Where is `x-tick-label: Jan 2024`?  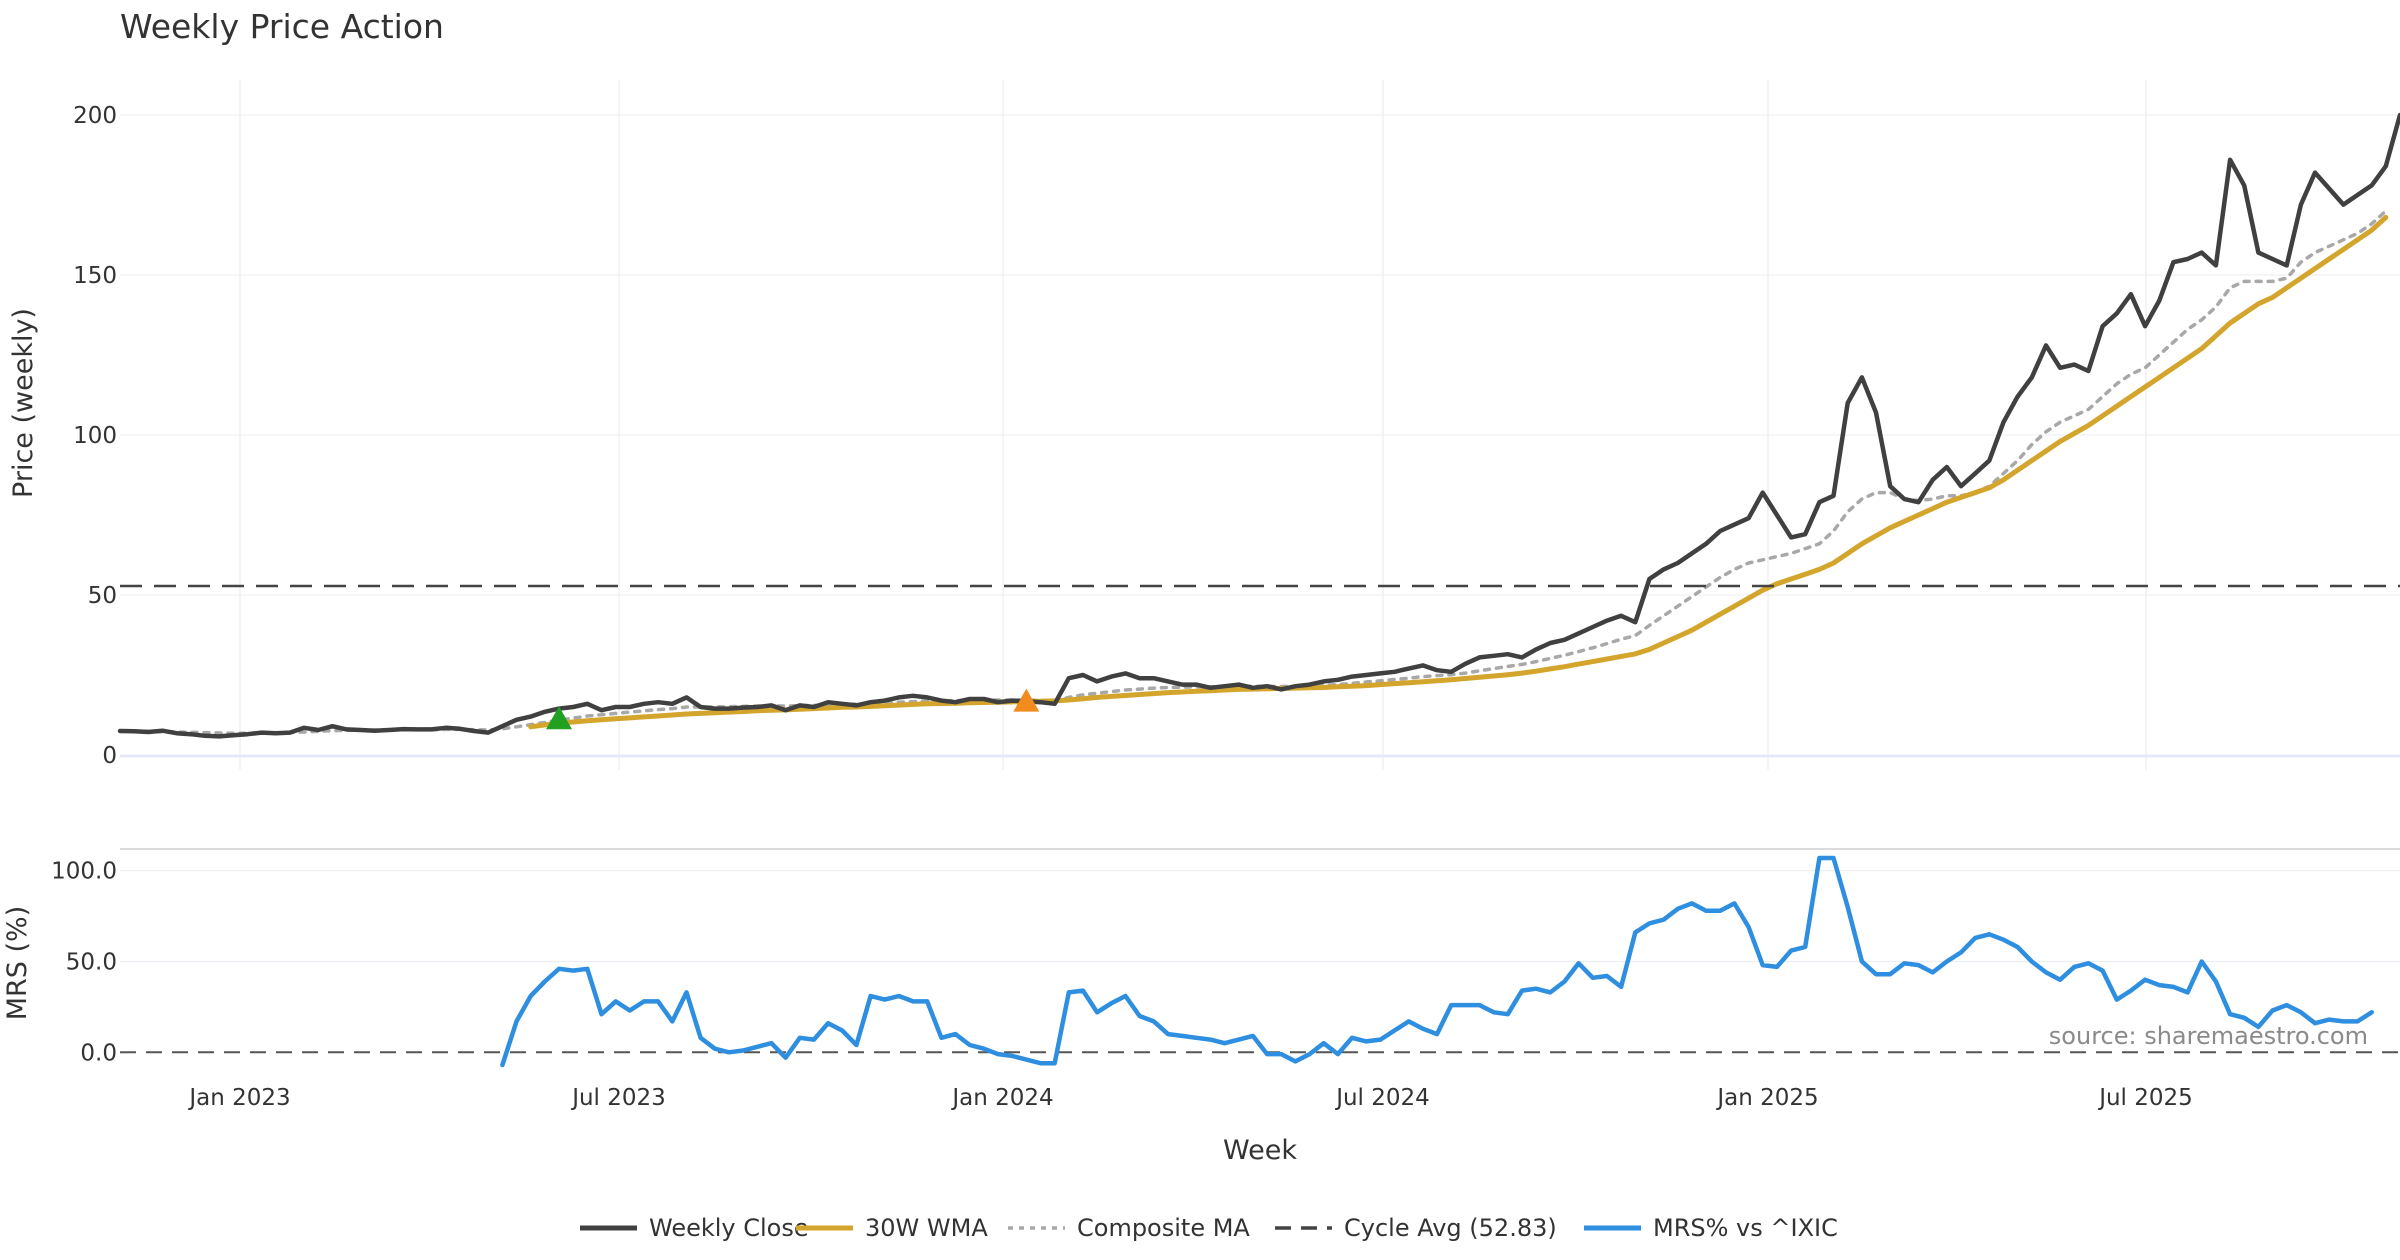 x-tick-label: Jan 2024 is located at coordinates (1001, 1098).